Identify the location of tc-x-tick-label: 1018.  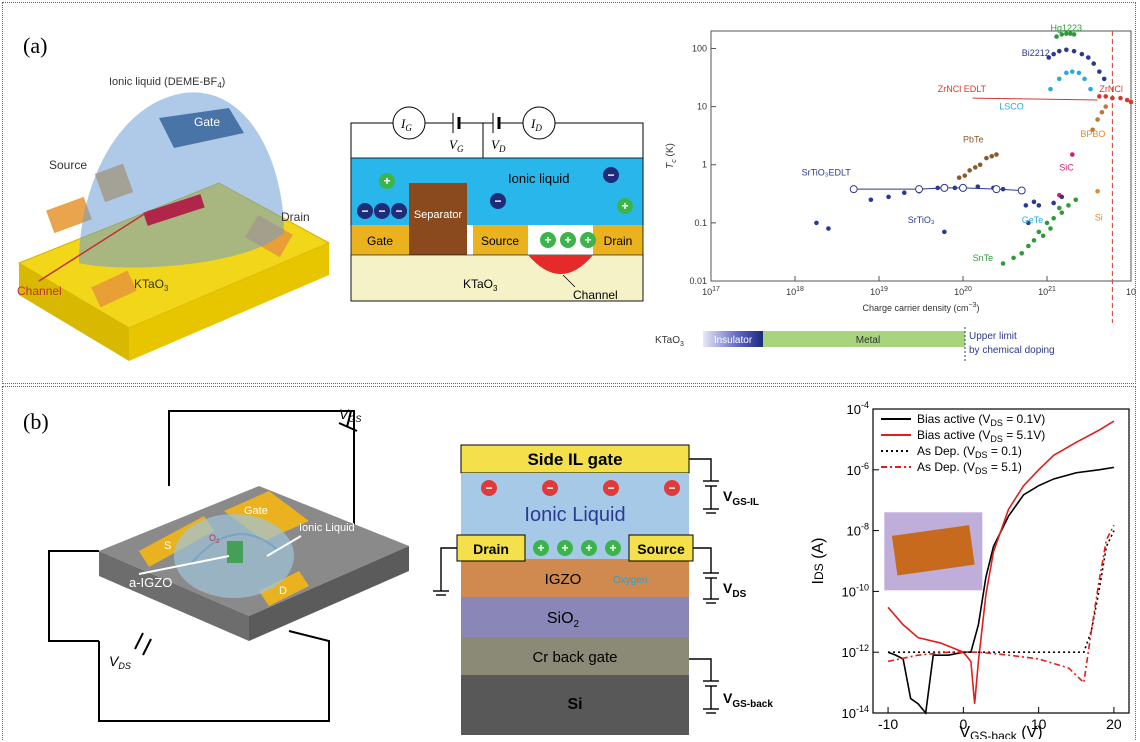
(795, 291).